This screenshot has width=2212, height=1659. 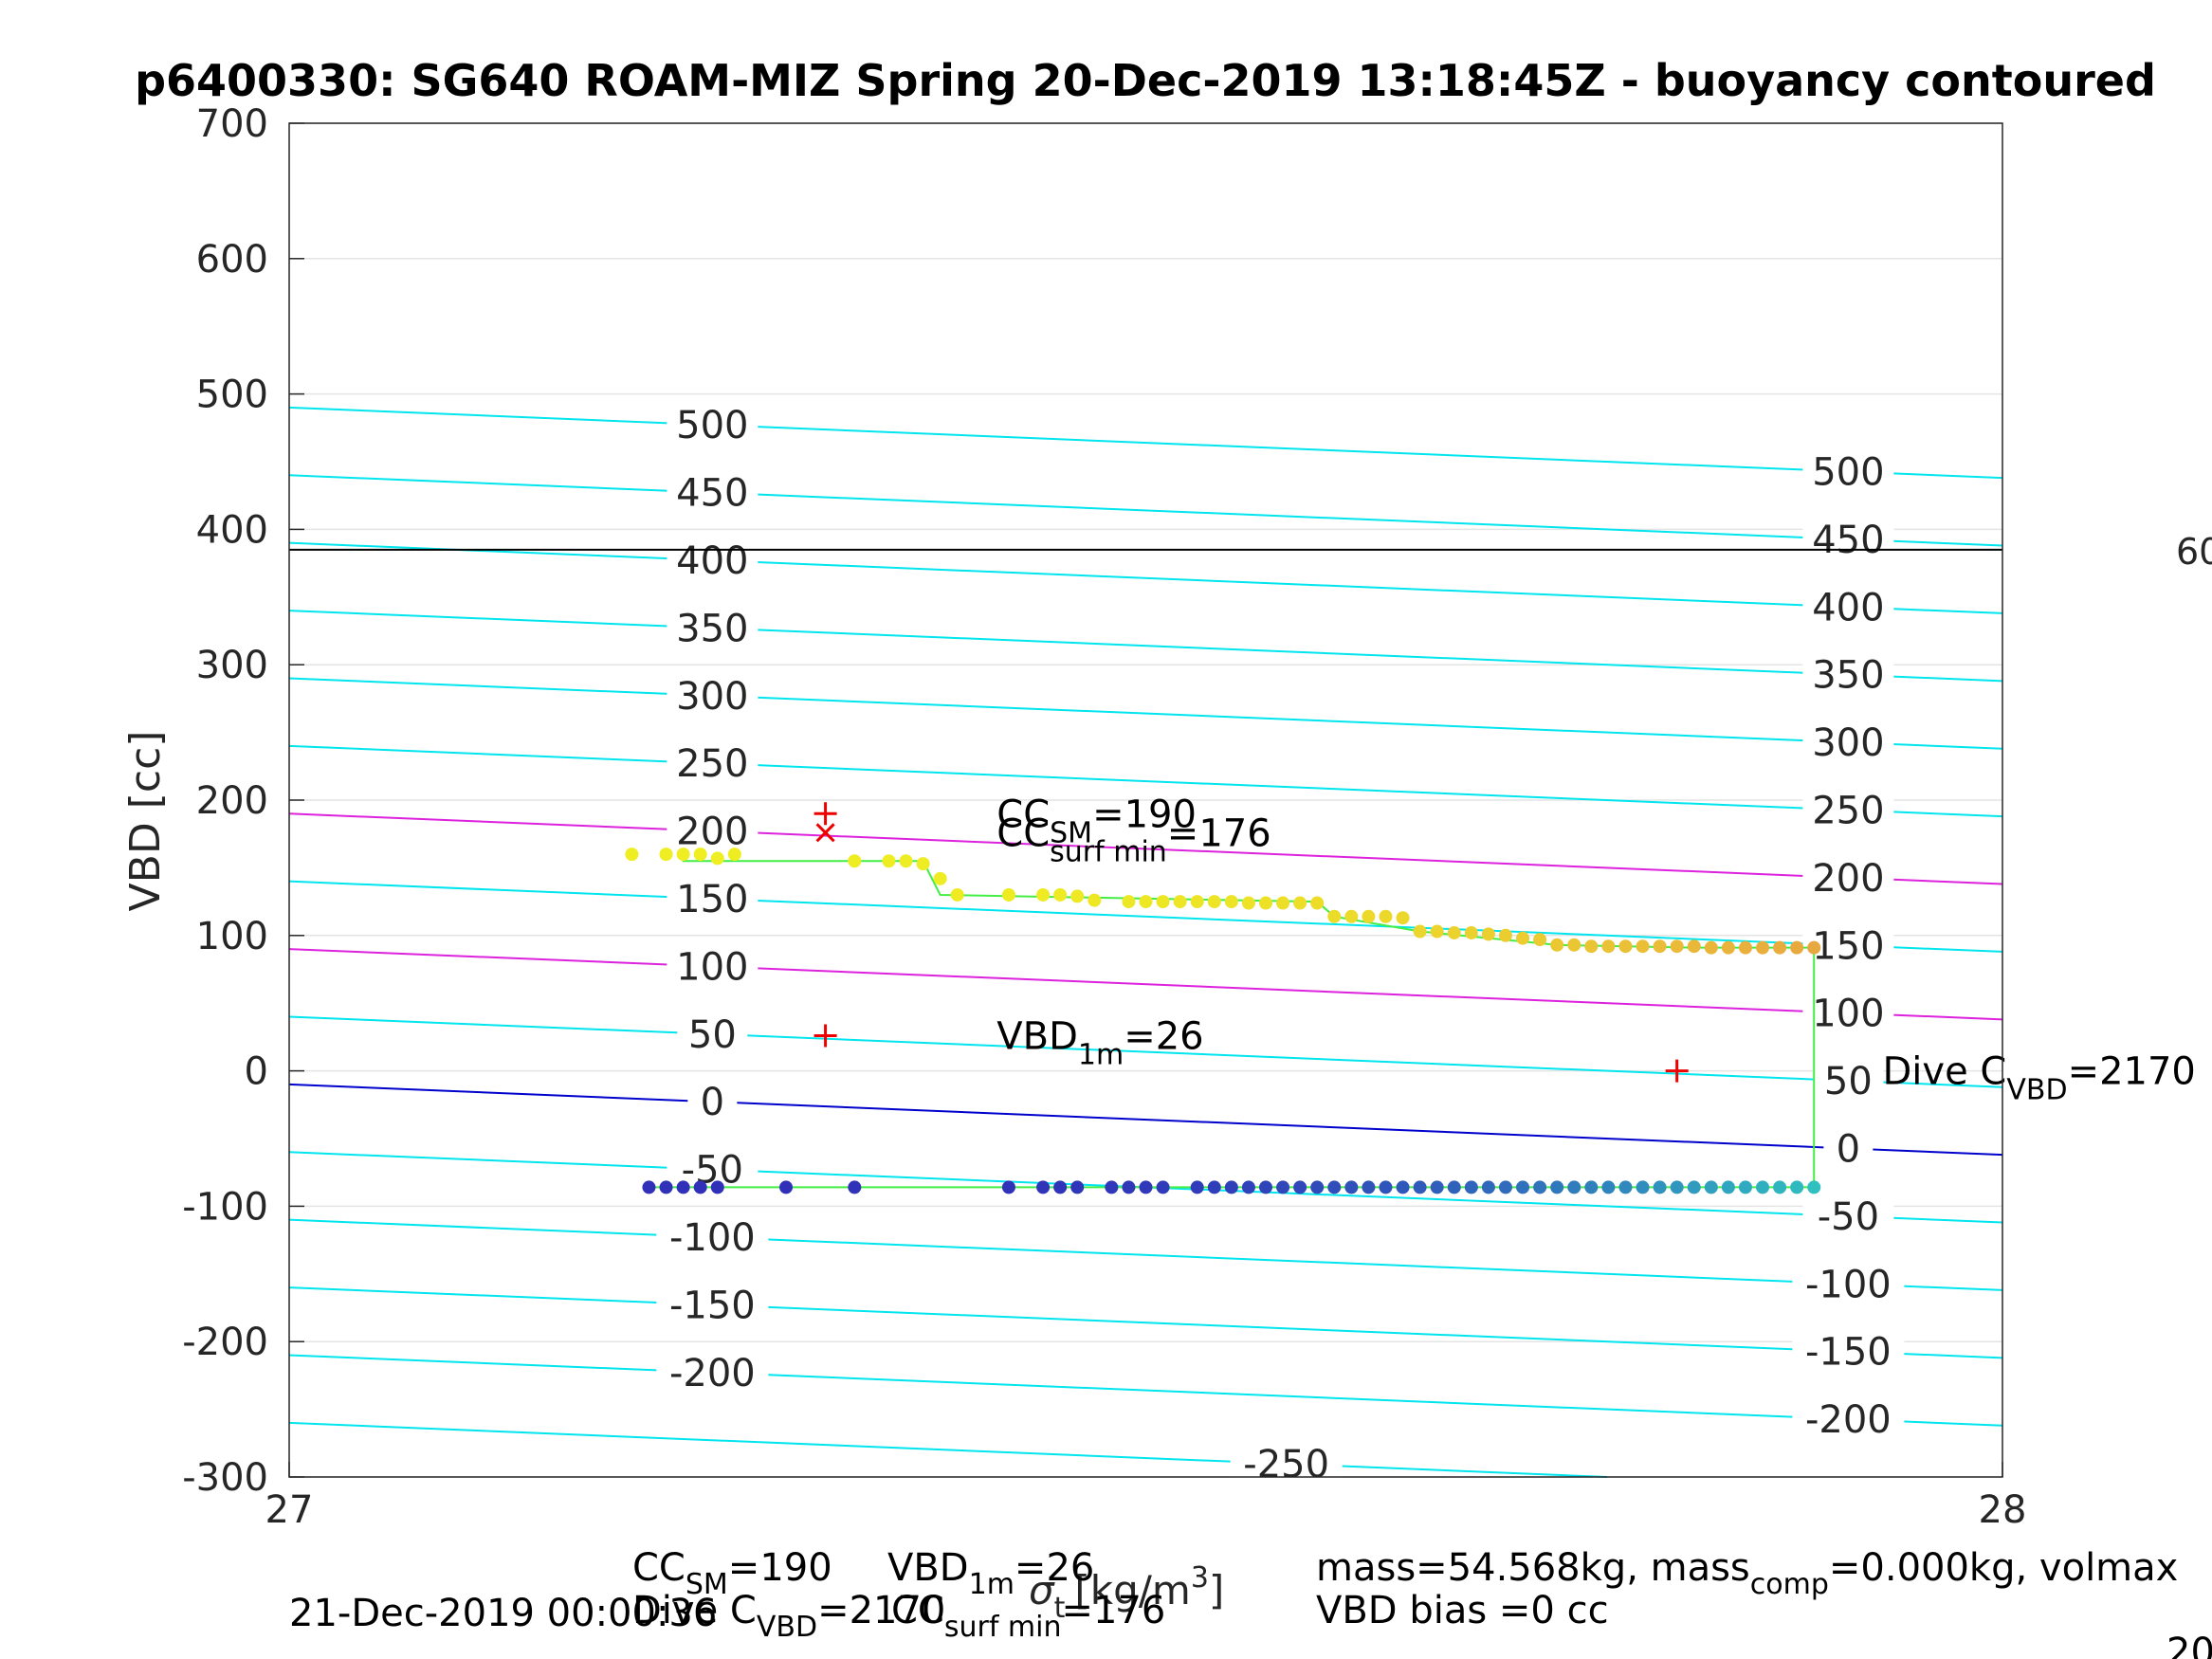 I want to click on contour-label-right: 50, so click(x=1848, y=1081).